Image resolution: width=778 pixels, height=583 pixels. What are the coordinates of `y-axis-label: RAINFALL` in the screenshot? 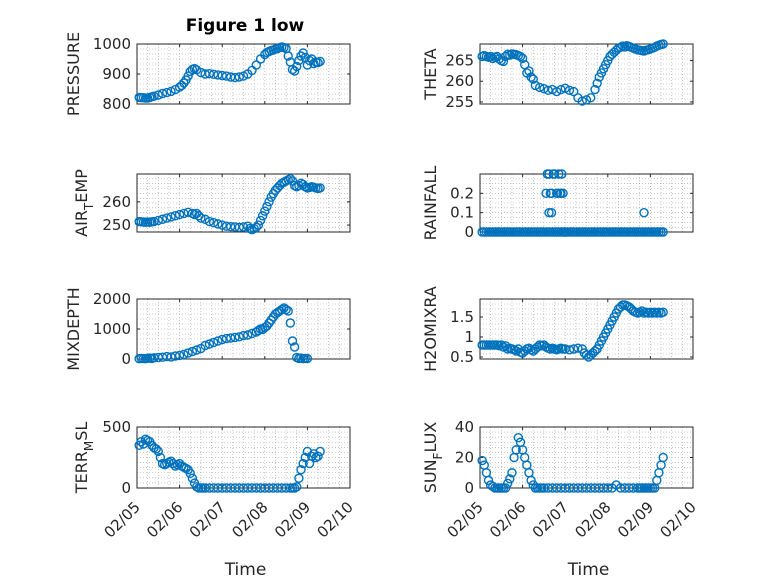 It's located at (430, 203).